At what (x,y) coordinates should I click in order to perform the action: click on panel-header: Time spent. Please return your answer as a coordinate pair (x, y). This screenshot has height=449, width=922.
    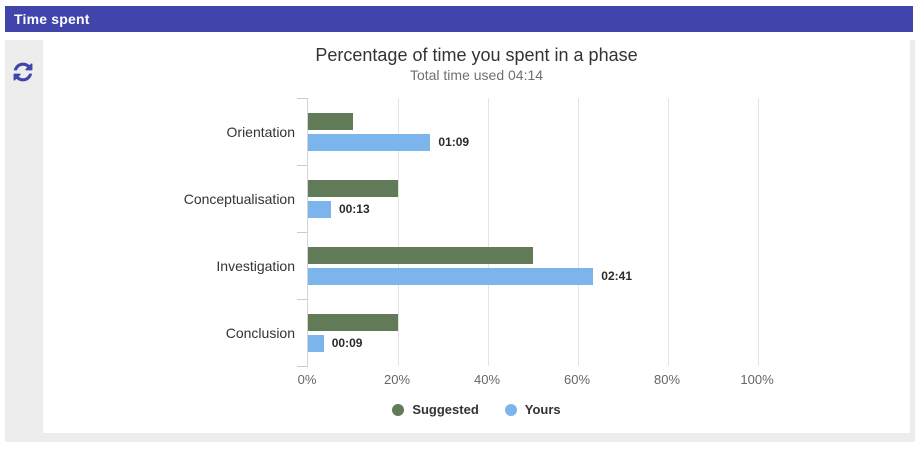
    Looking at the image, I should click on (459, 19).